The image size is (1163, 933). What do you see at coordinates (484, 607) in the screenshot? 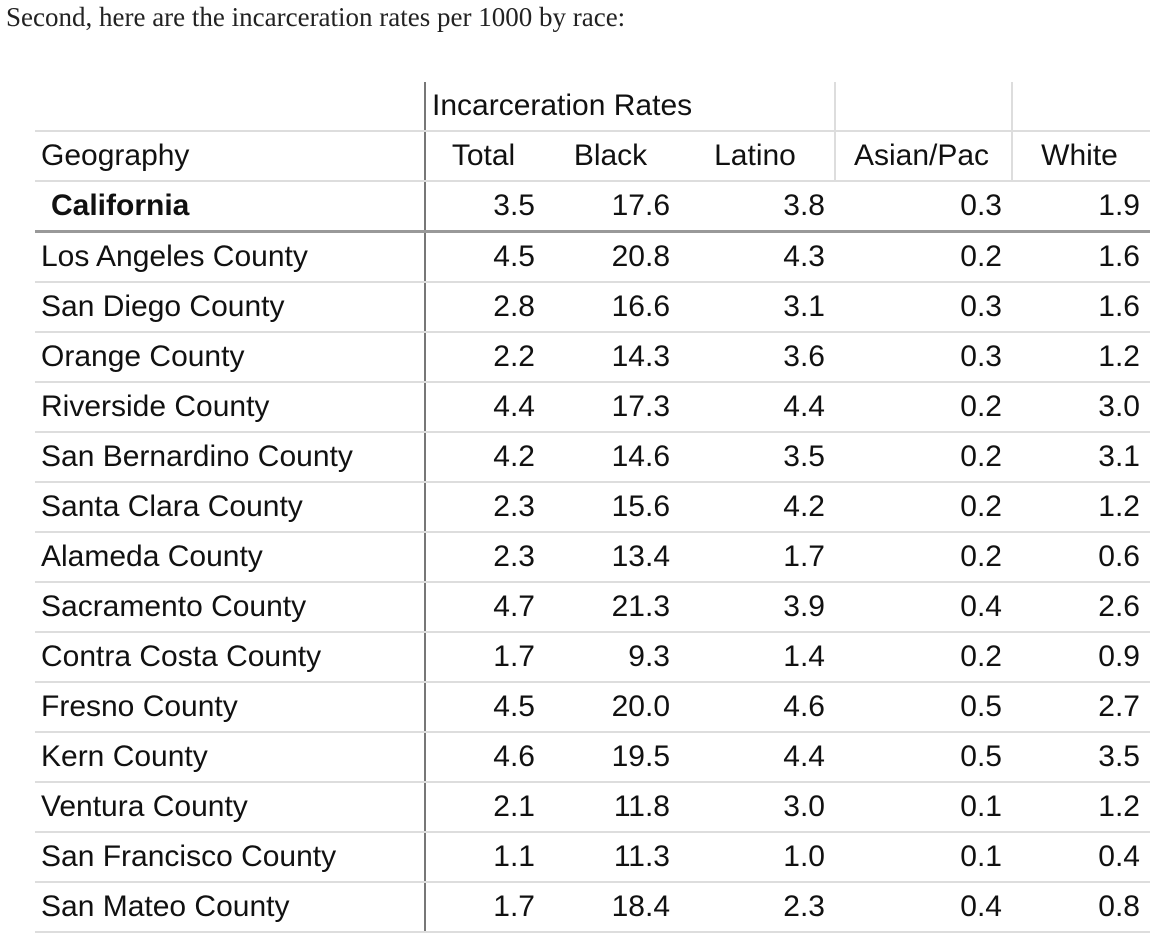
I see `rate-cell: 4.7` at bounding box center [484, 607].